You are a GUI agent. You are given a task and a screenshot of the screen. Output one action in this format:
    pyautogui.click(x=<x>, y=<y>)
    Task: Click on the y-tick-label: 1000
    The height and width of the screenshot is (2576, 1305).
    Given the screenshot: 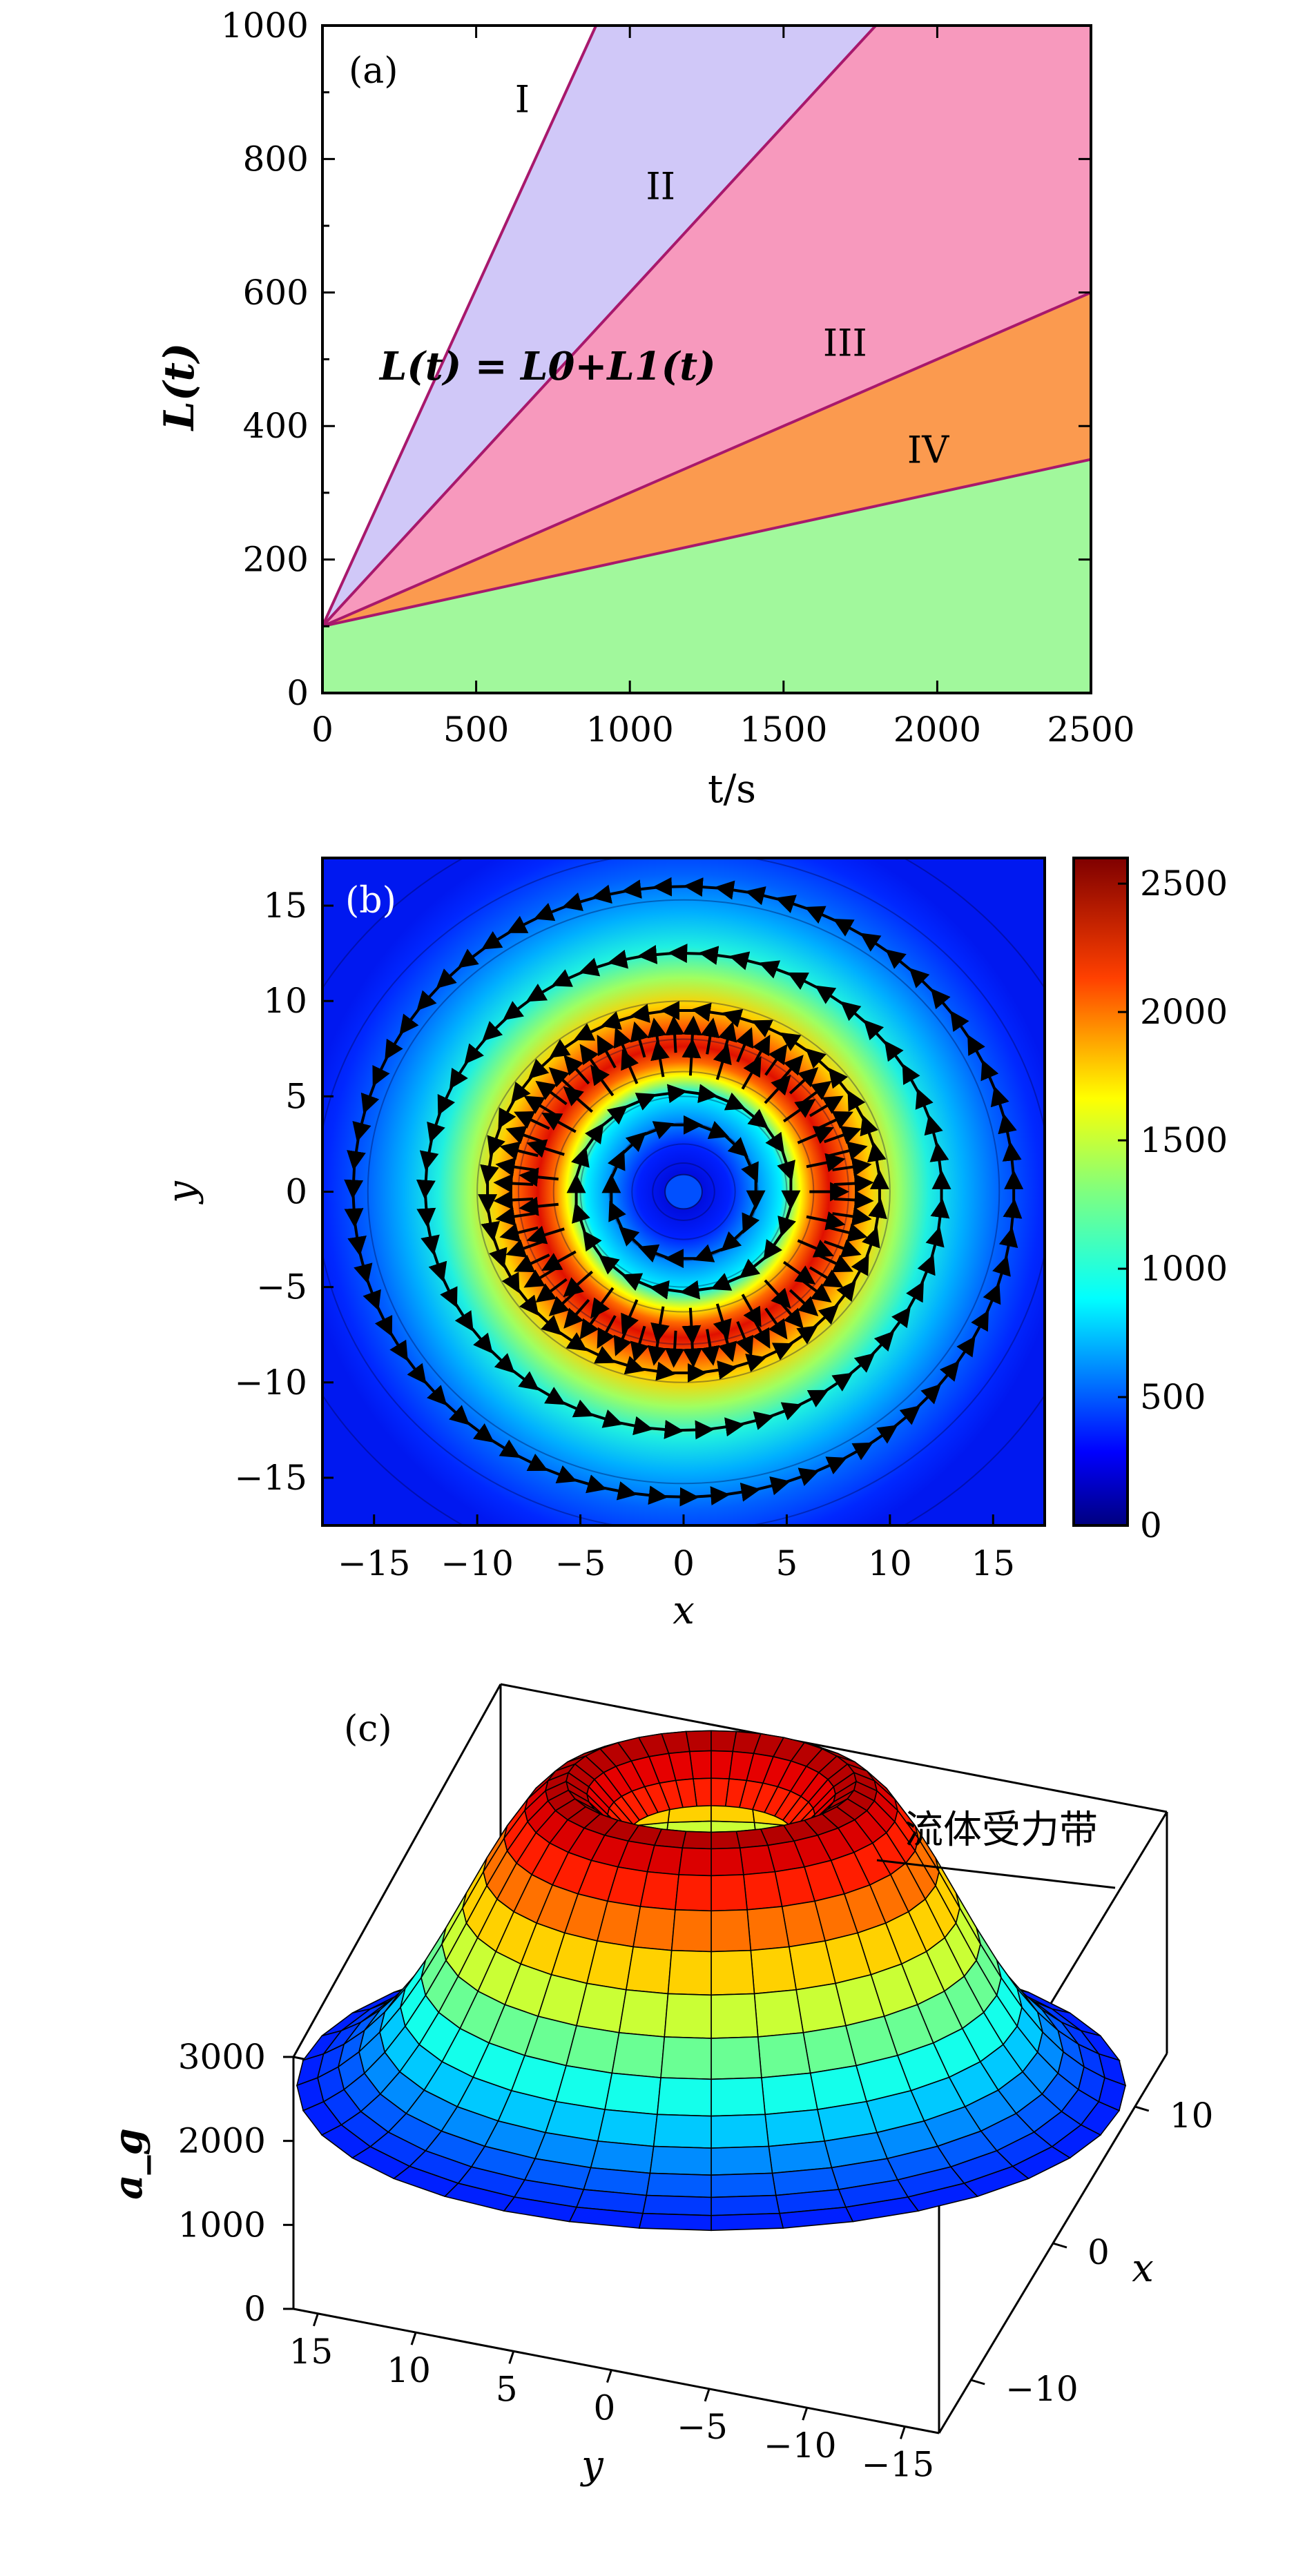 What is the action you would take?
    pyautogui.click(x=265, y=26)
    